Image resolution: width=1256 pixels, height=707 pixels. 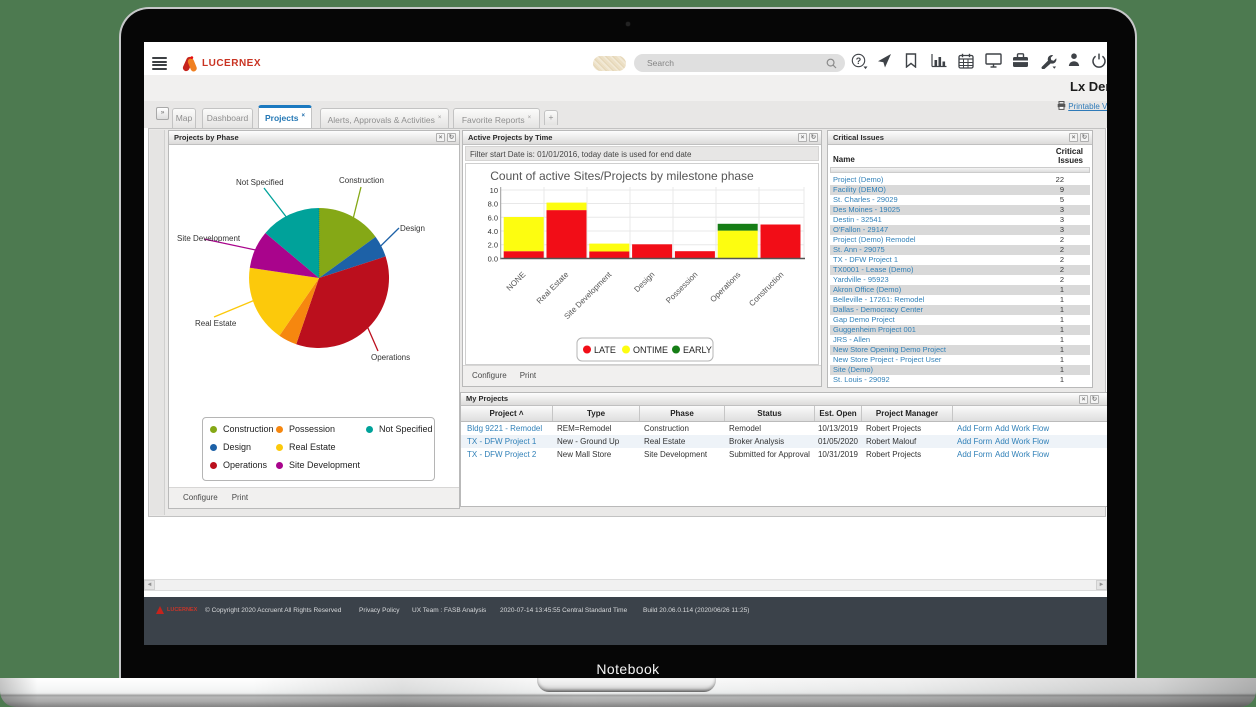 What do you see at coordinates (493, 231) in the screenshot?
I see `svg-text: 4.0` at bounding box center [493, 231].